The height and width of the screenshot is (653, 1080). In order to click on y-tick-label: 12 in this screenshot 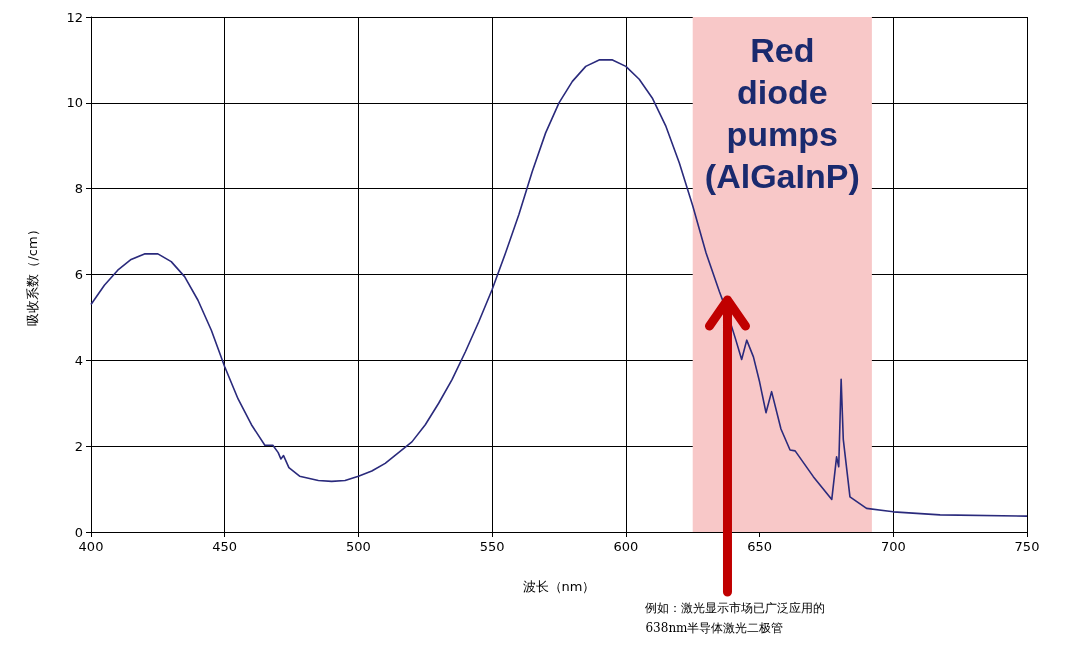, I will do `click(74, 17)`.